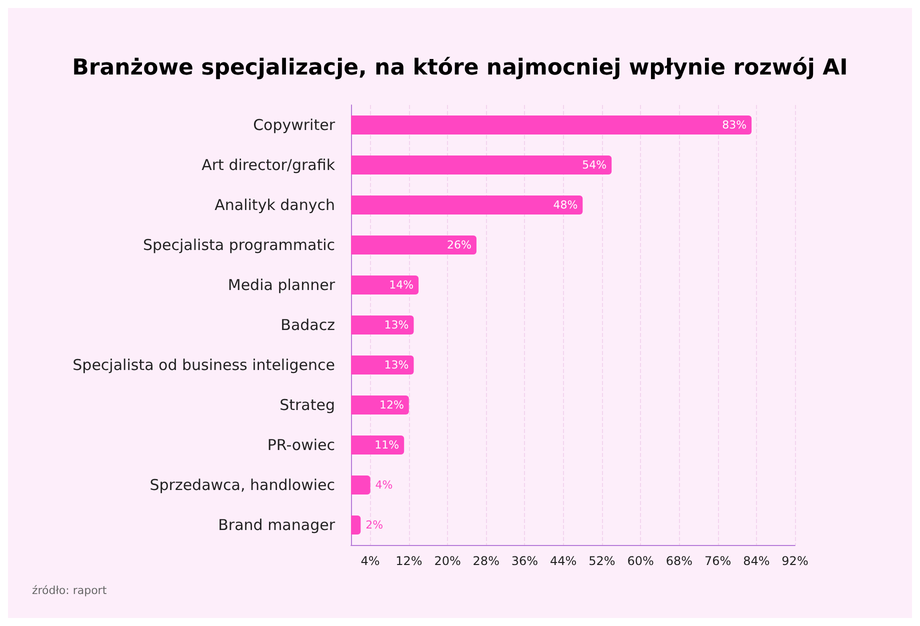 Image resolution: width=920 pixels, height=626 pixels. I want to click on data-label: 54%, so click(594, 165).